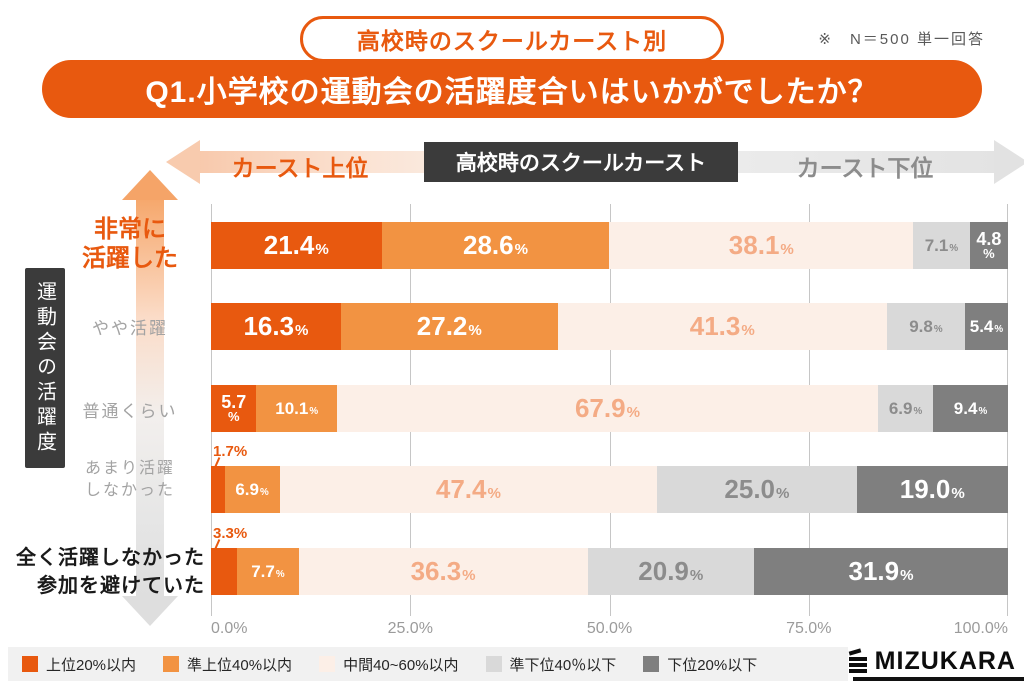 The width and height of the screenshot is (1024, 683). I want to click on bar-segment: 7.1%, so click(941, 245).